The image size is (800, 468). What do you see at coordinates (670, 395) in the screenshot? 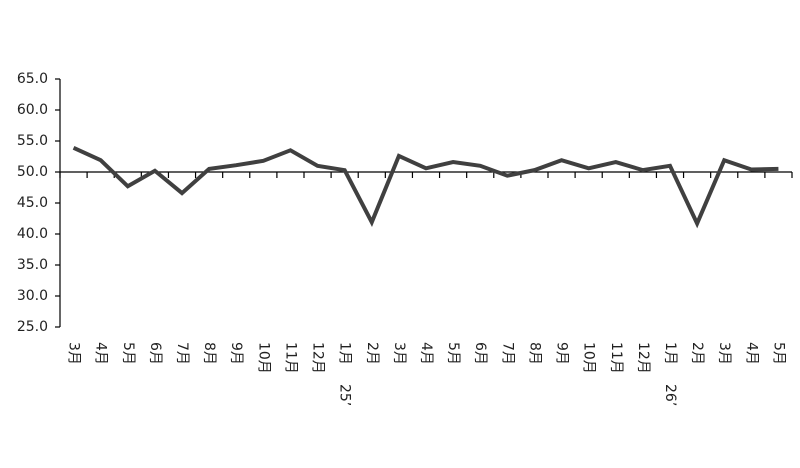
I see `x-group-label: 26’` at bounding box center [670, 395].